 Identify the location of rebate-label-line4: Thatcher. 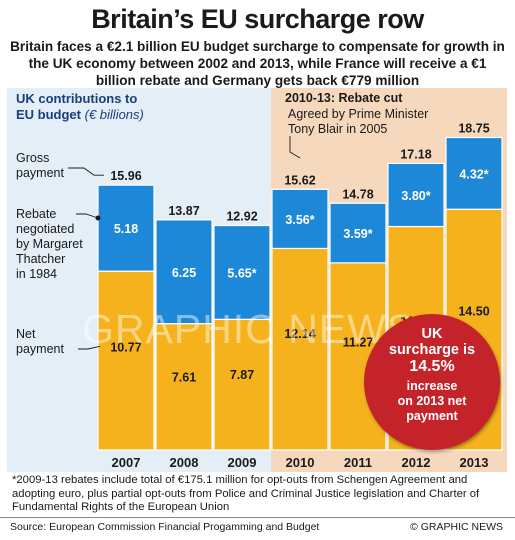
(41, 259).